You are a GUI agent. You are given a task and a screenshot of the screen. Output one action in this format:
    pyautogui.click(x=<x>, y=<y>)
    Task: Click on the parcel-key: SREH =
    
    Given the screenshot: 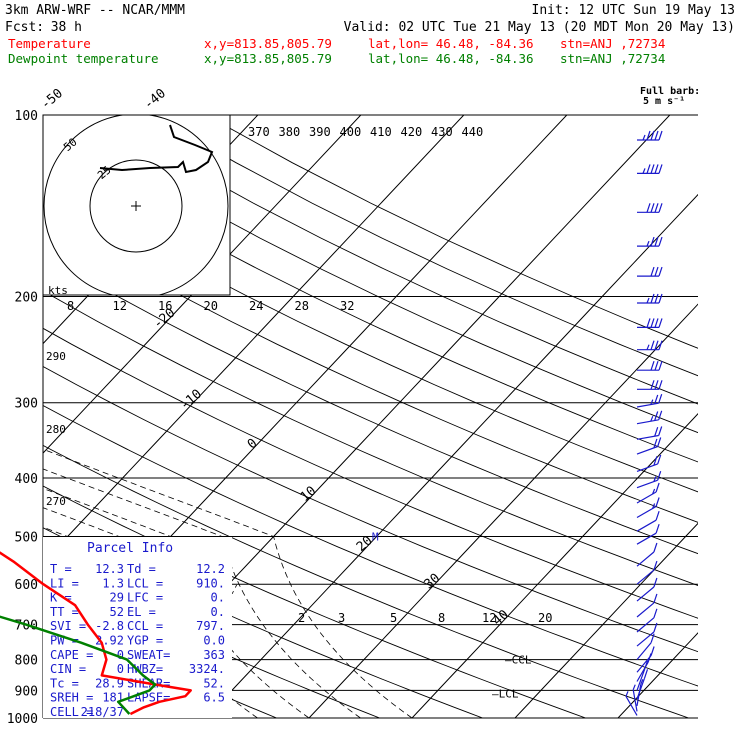 What is the action you would take?
    pyautogui.click(x=71, y=698)
    